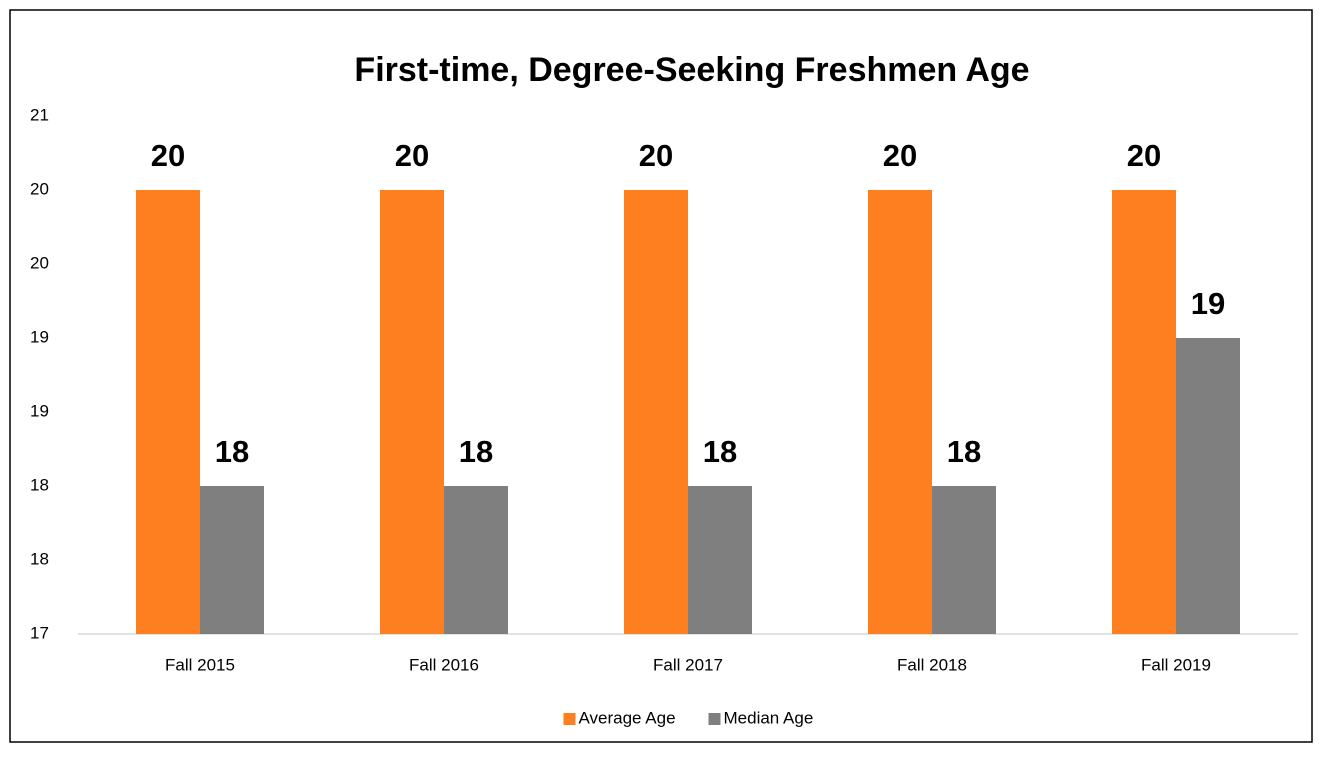 The image size is (1320, 759). Describe the element at coordinates (688, 664) in the screenshot. I see `x-tick-label: Fall 2017` at that location.